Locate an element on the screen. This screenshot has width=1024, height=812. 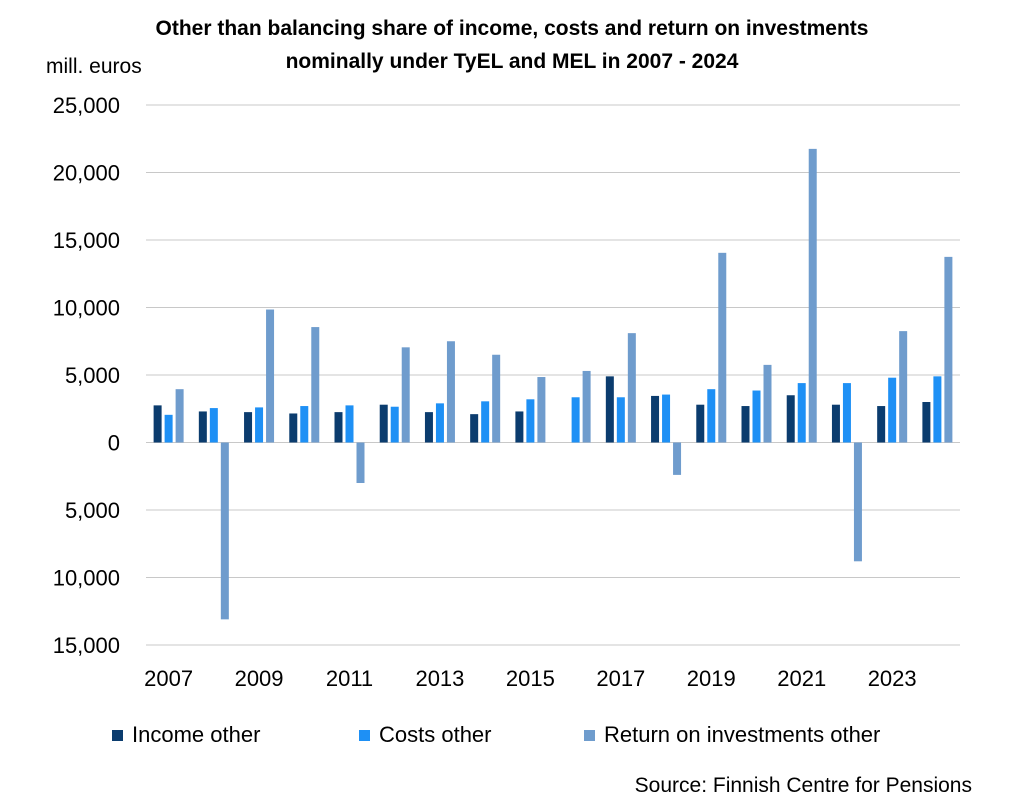
y-tick-label: 0 is located at coordinates (114, 443).